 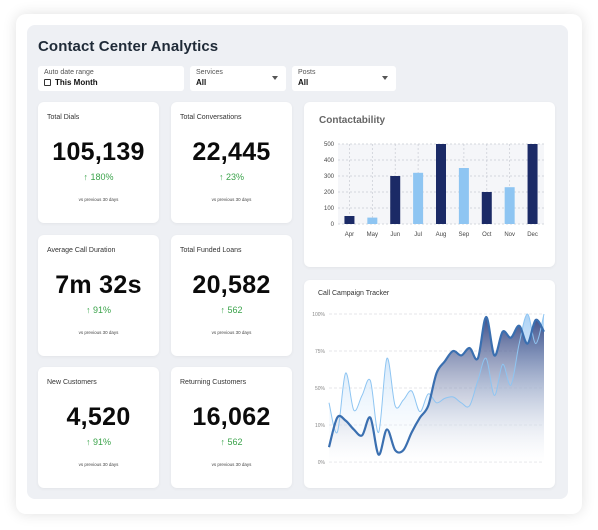 What do you see at coordinates (329, 145) in the screenshot?
I see `y-tick-label: 500` at bounding box center [329, 145].